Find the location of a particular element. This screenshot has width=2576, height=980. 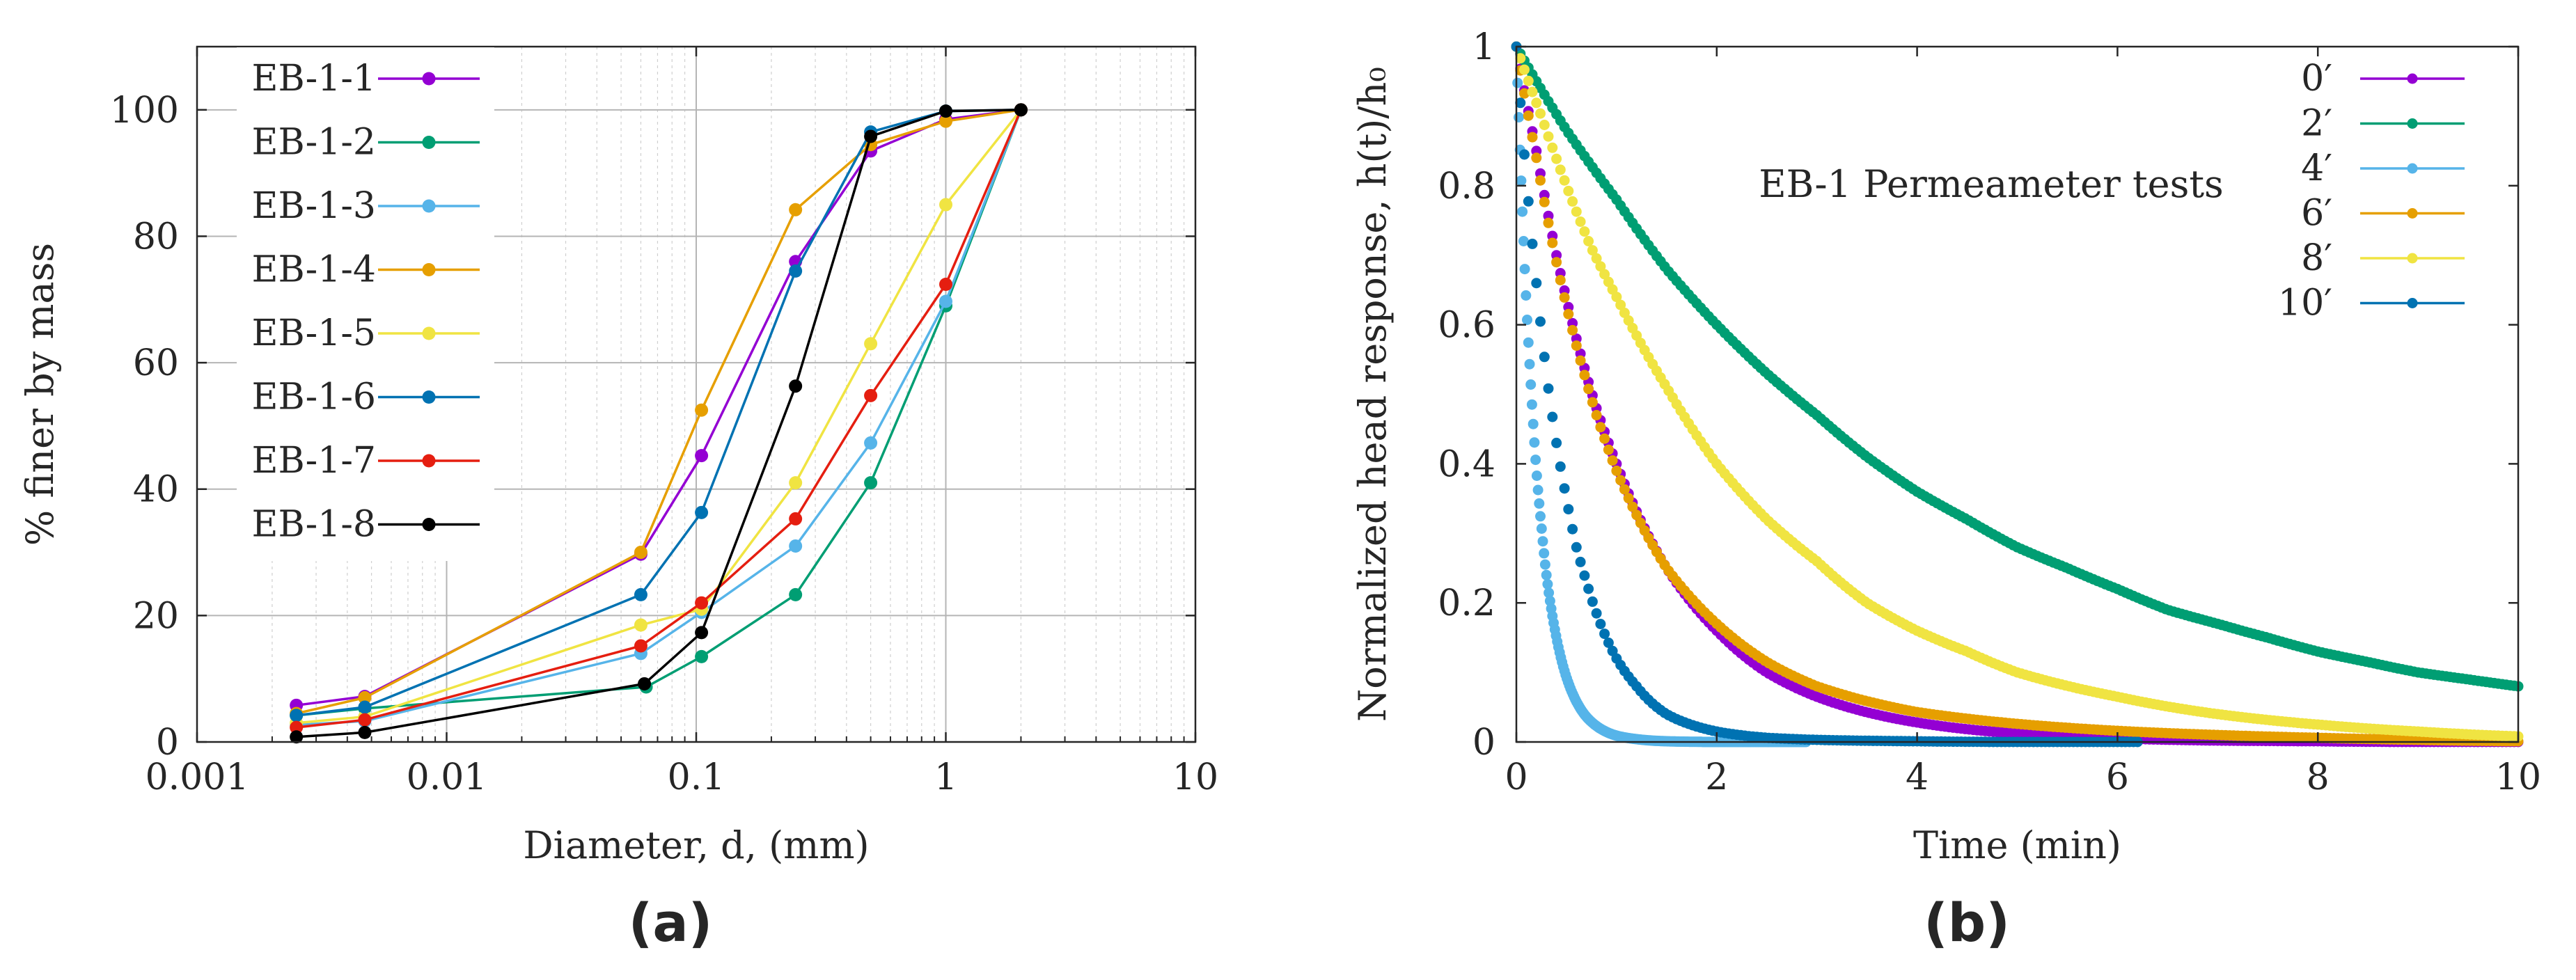

legend-background is located at coordinates (365, 304).